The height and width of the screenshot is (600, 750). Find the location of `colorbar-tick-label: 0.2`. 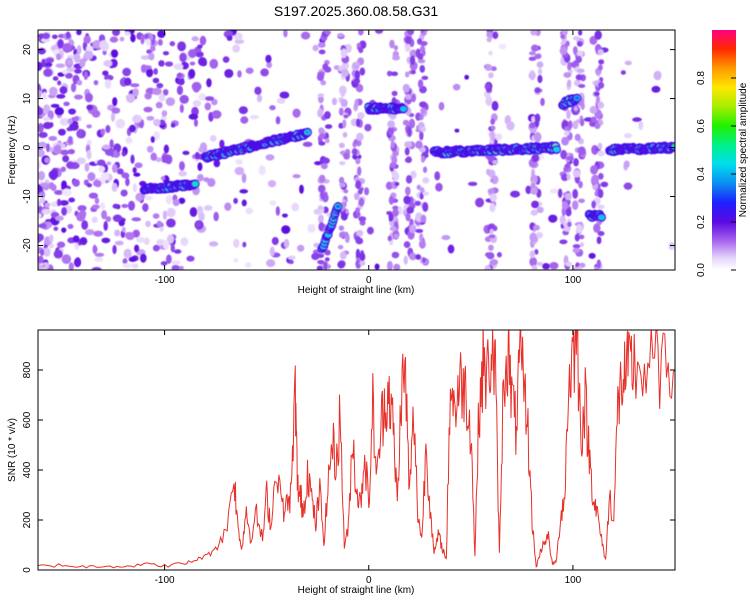

colorbar-tick-label: 0.2 is located at coordinates (701, 222).